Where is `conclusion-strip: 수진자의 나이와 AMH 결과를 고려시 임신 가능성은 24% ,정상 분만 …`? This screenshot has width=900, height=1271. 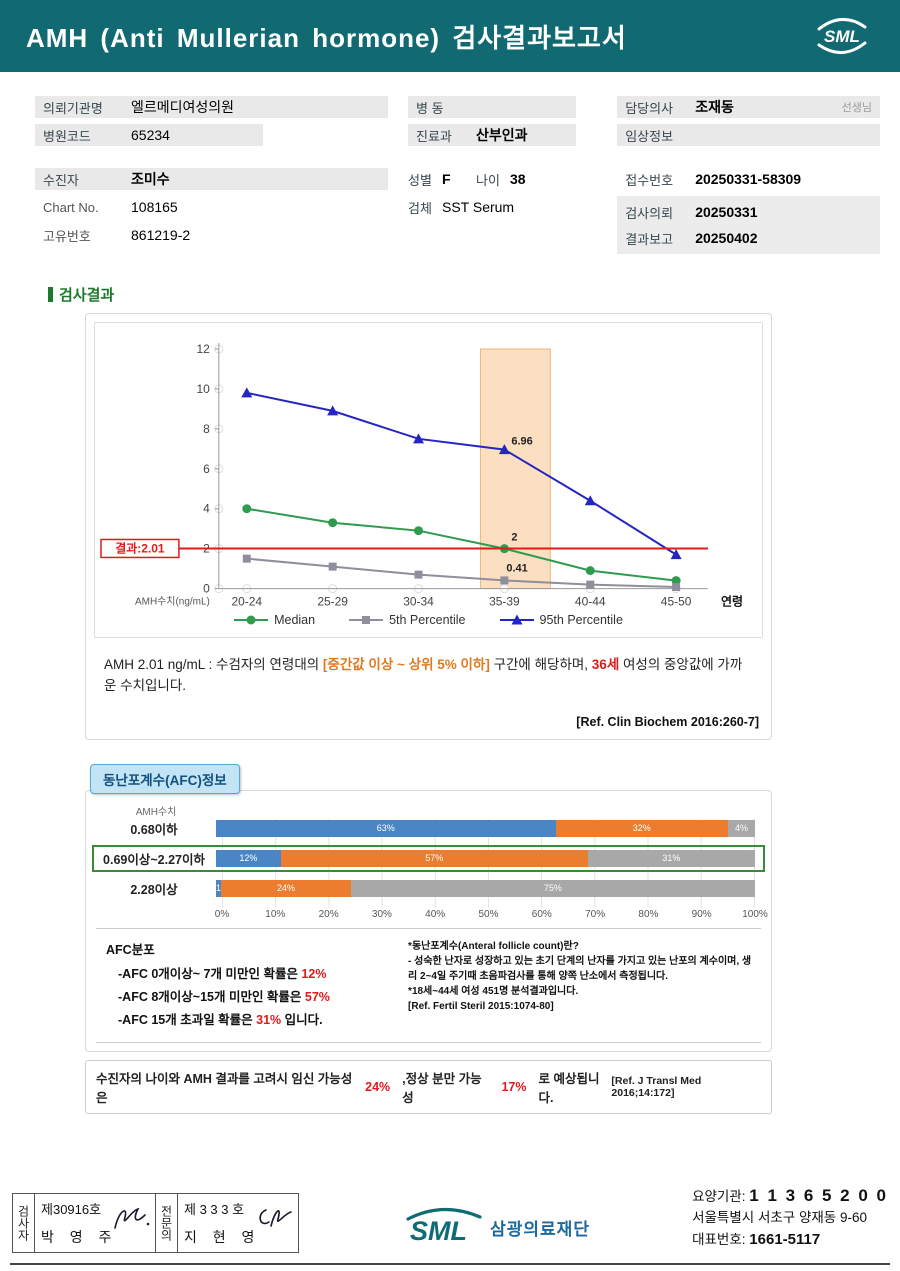
conclusion-strip: 수진자의 나이와 AMH 결과를 고려시 임신 가능성은 24% ,정상 분만 … is located at coordinates (428, 1086).